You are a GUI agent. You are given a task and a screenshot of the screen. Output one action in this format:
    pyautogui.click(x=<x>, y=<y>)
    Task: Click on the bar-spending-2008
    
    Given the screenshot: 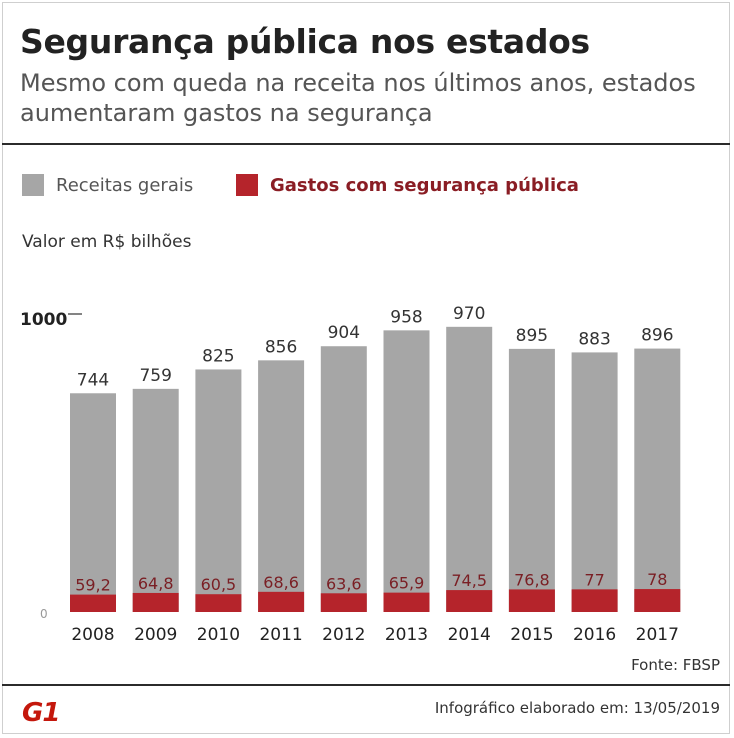 What is the action you would take?
    pyautogui.click(x=93, y=603)
    